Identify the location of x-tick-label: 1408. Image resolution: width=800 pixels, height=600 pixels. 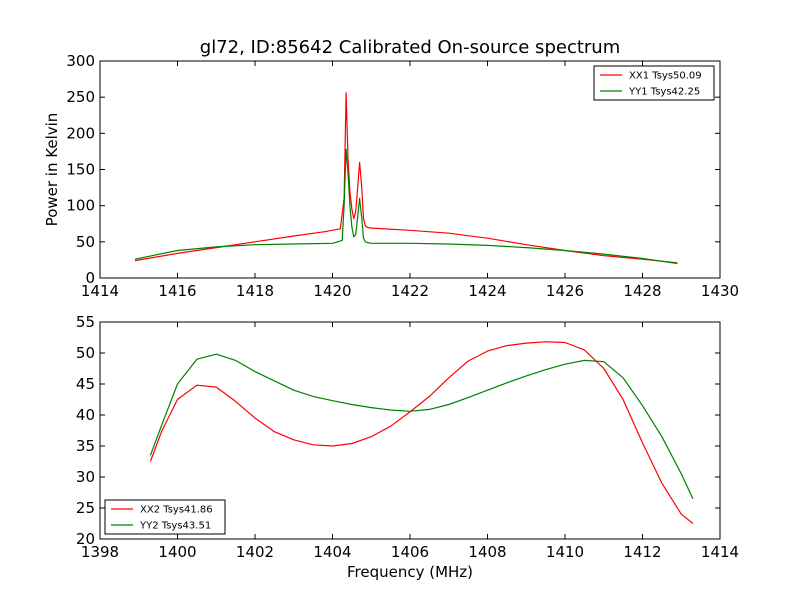
(487, 552).